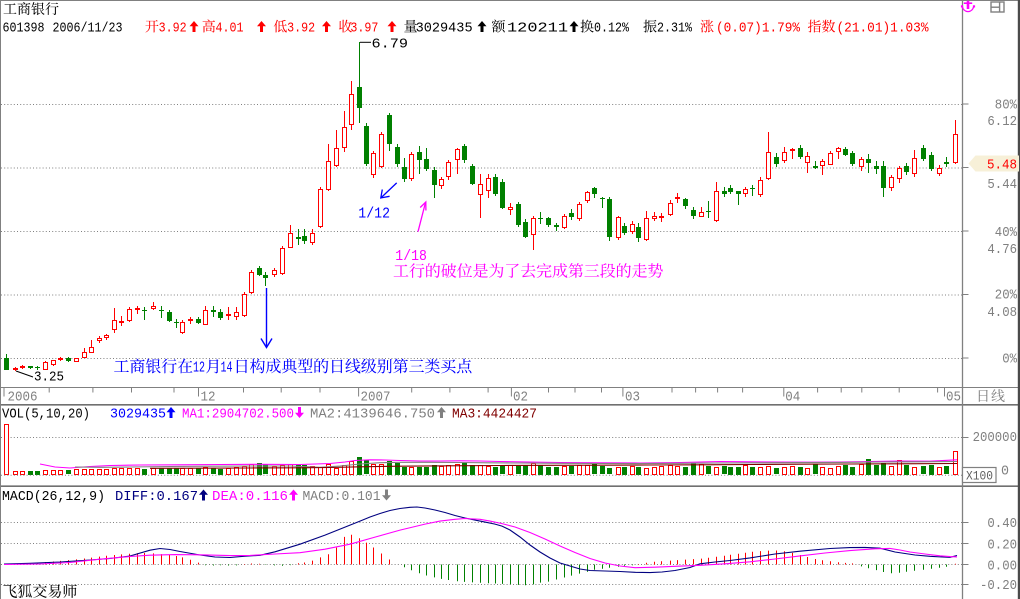  What do you see at coordinates (53, 497) in the screenshot?
I see `svg-text: MACD(26,12,9)` at bounding box center [53, 497].